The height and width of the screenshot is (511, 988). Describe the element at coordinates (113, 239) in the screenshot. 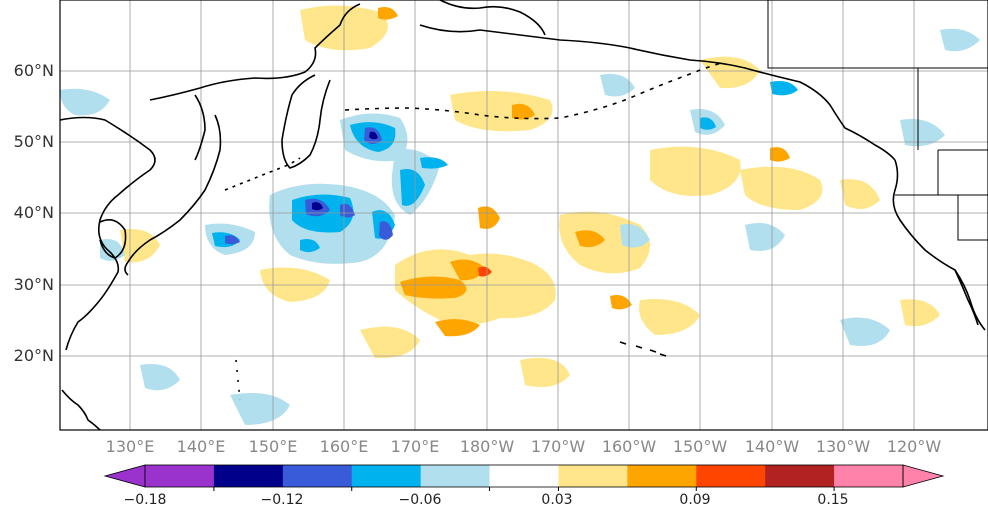

I see `korea-coast` at that location.